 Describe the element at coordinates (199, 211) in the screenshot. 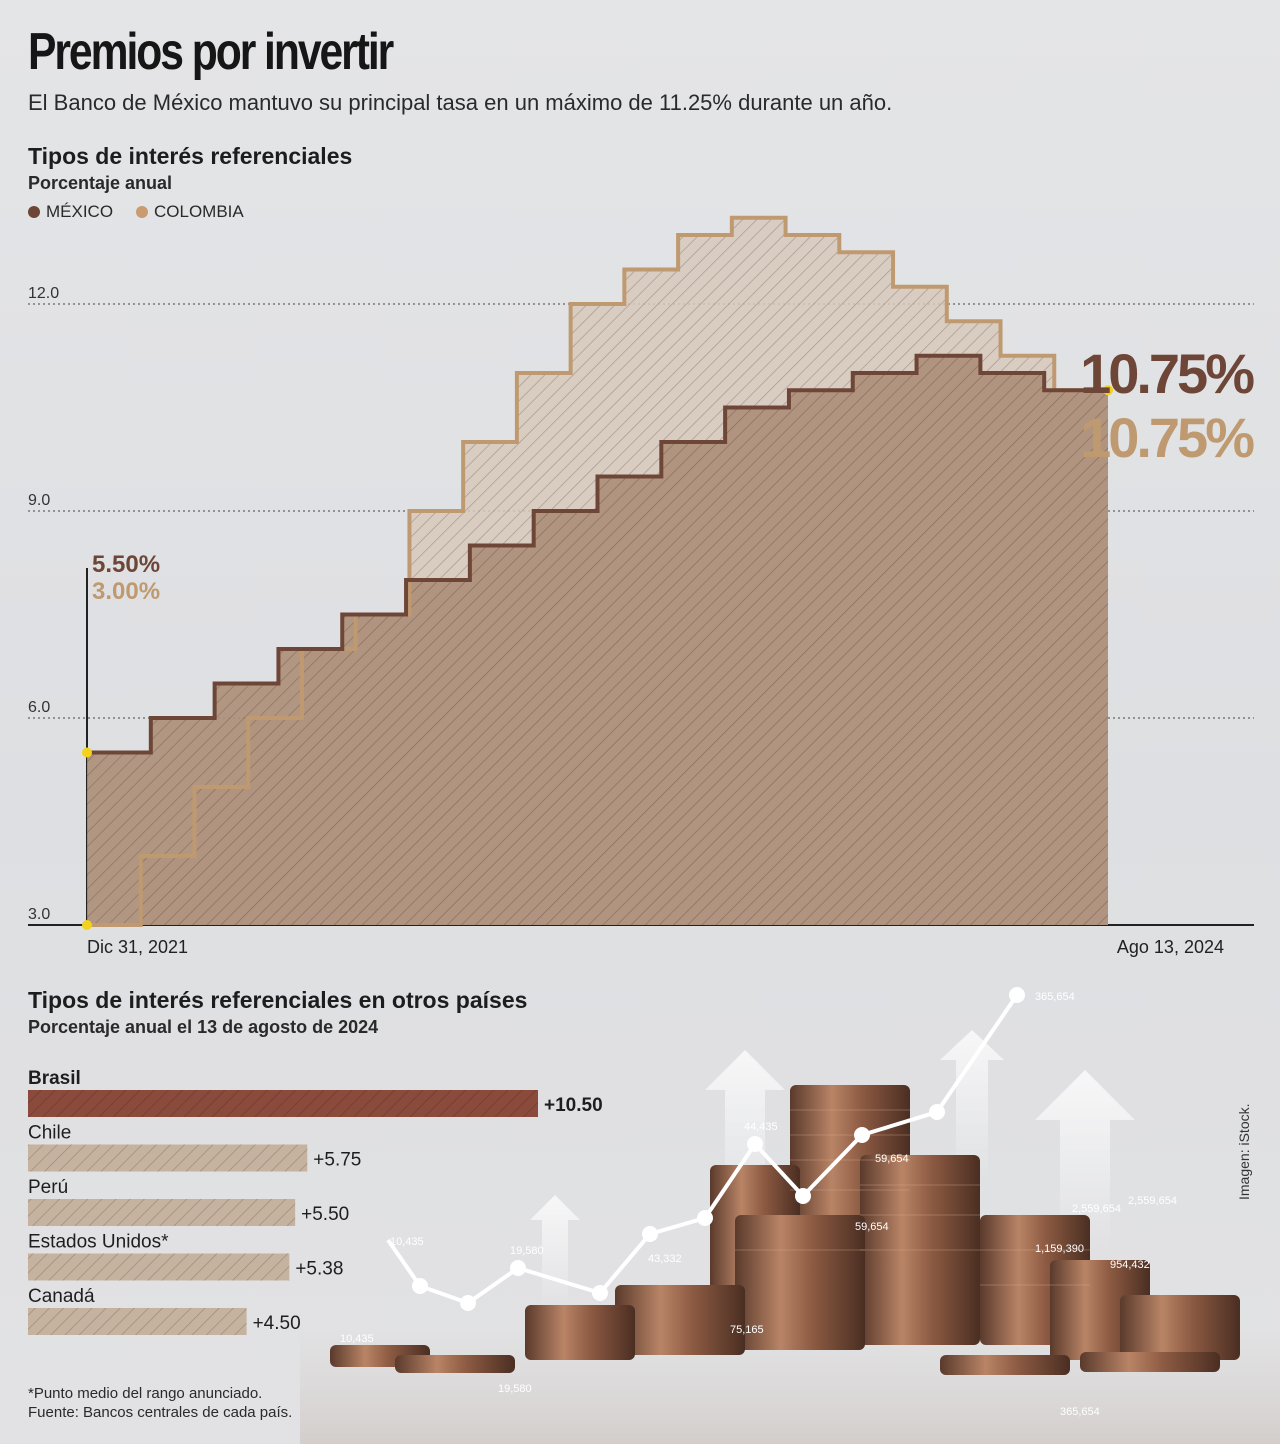

I see `legend-colombia-label: COLOMBIA` at that location.